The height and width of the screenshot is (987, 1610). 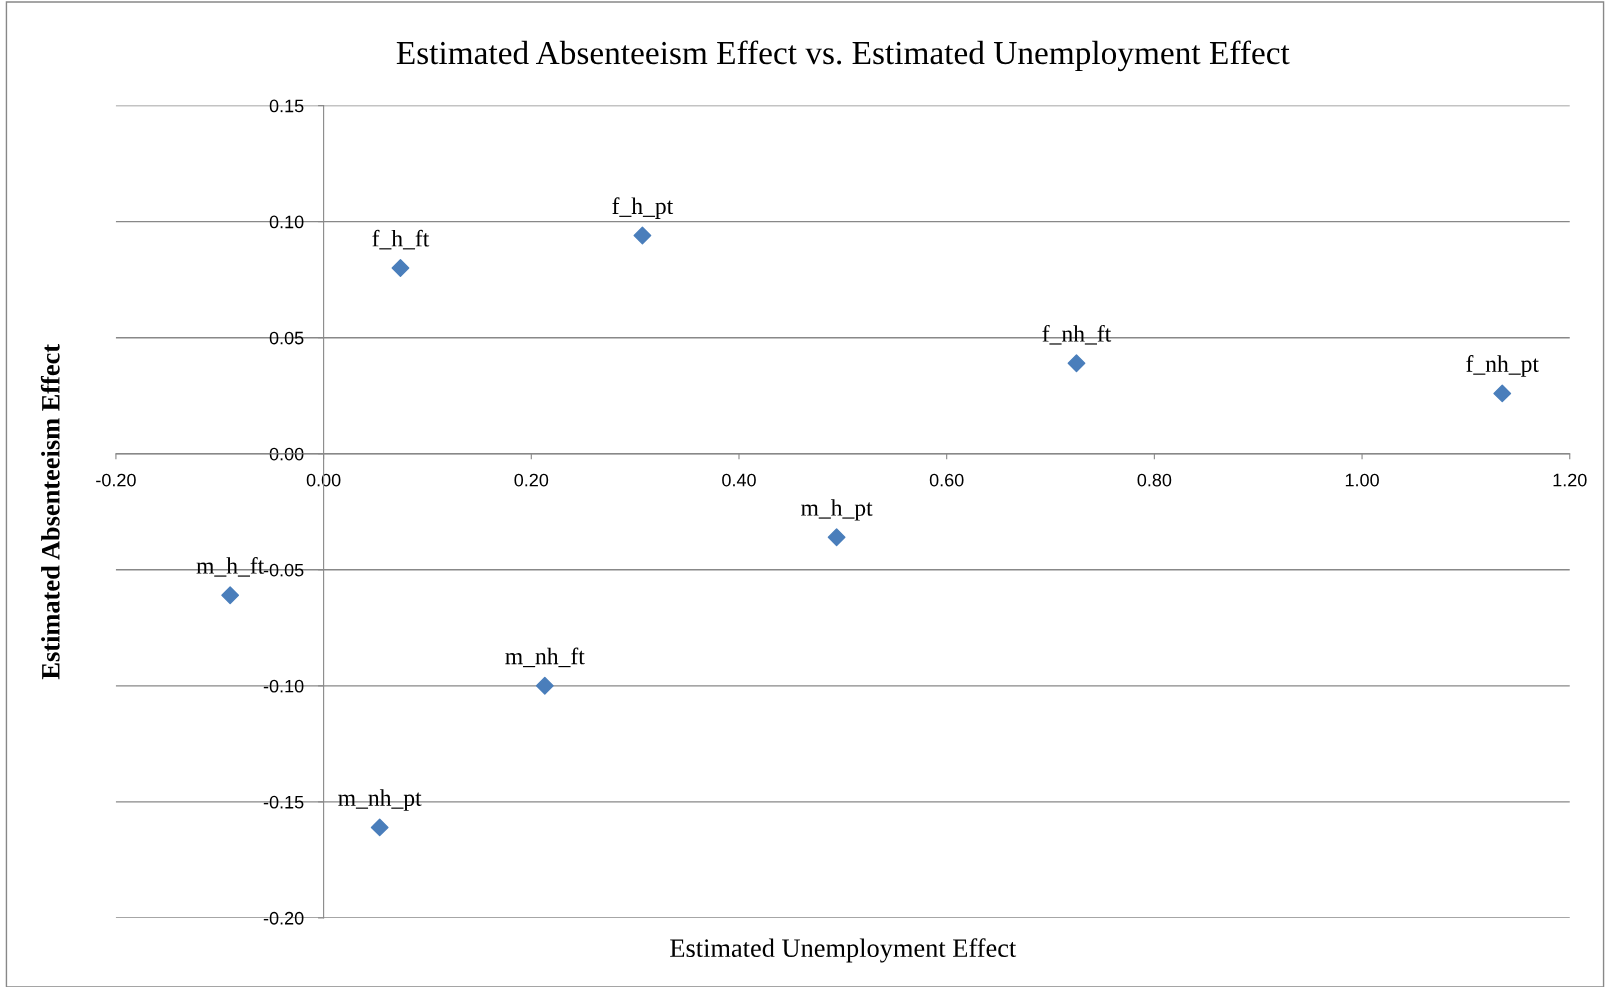 What do you see at coordinates (643, 208) in the screenshot?
I see `annotation: f_h_pt` at bounding box center [643, 208].